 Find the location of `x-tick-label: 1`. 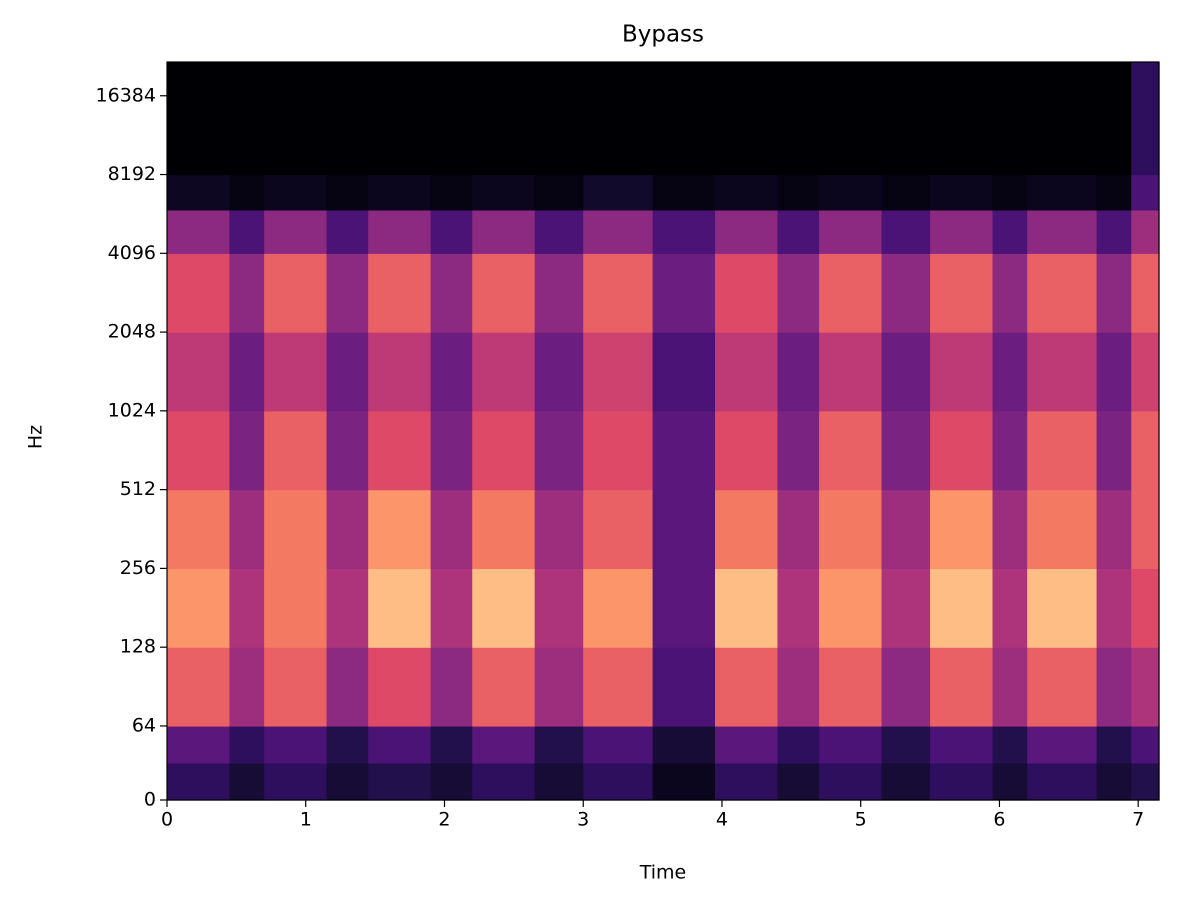

x-tick-label: 1 is located at coordinates (306, 820).